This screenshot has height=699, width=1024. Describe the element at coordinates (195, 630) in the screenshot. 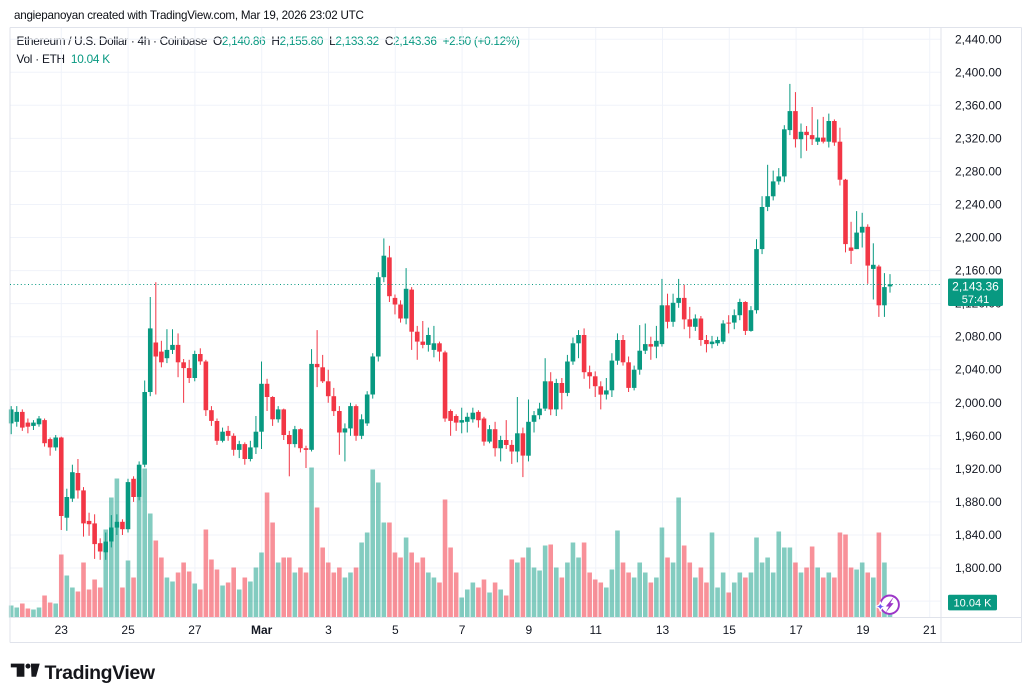

I see `svg-text: 27` at that location.